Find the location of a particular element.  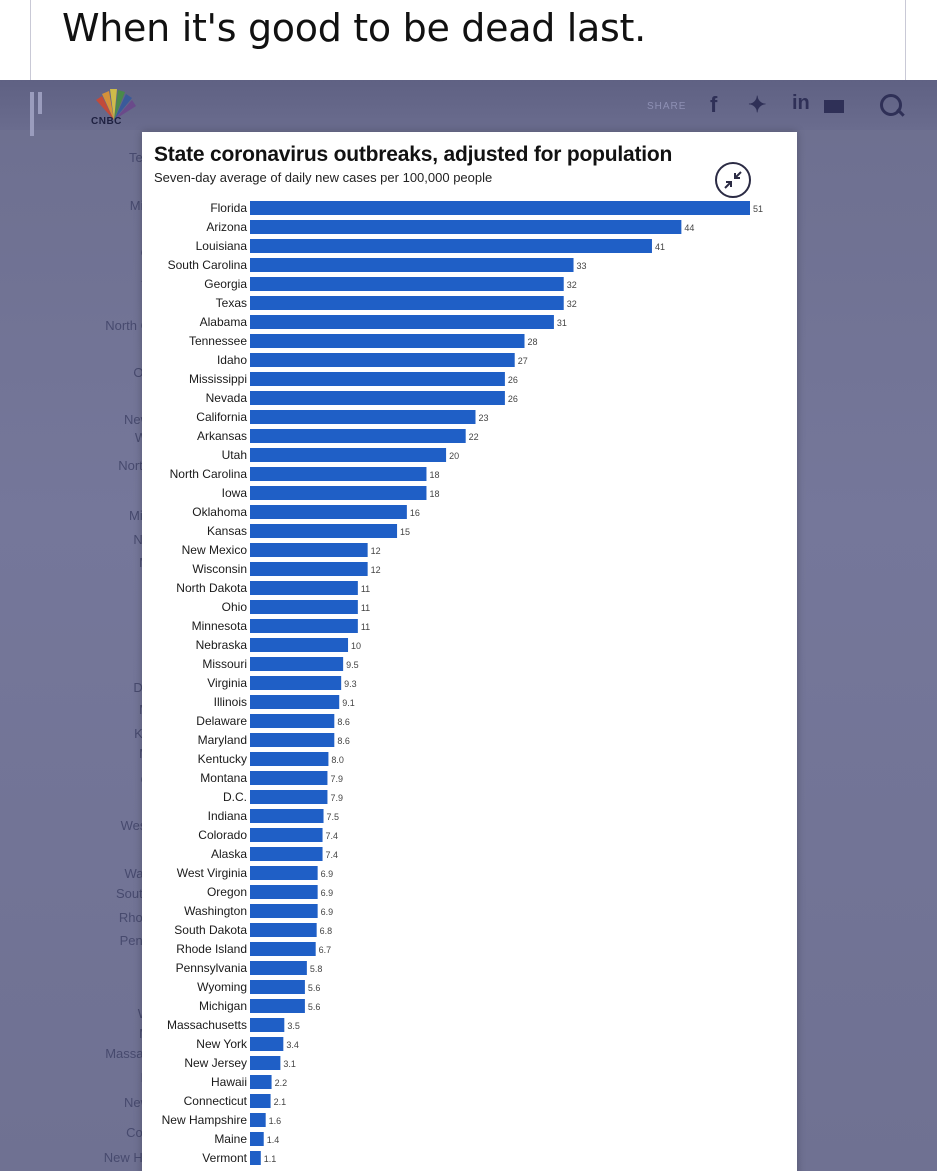

category-label: Idaho is located at coordinates (232, 360).